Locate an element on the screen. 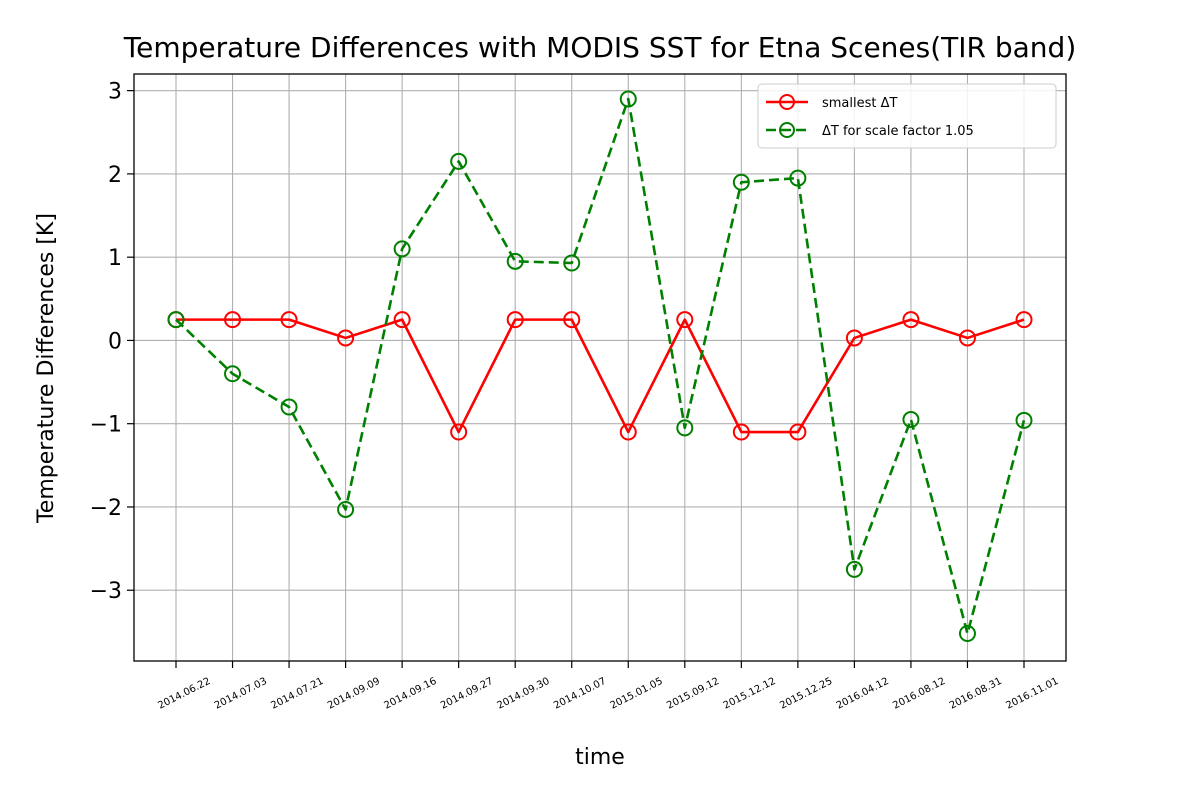 The image size is (1200, 800). y-axis-label: Temperature Differences [K] is located at coordinates (46, 368).